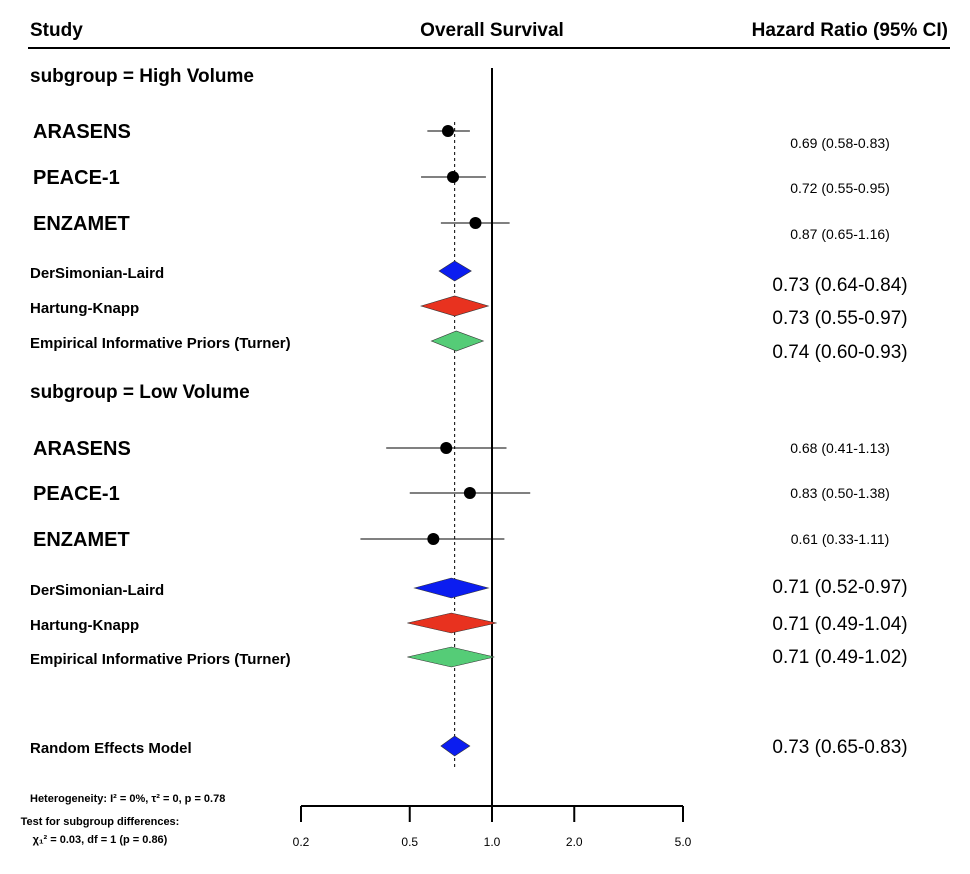 The image size is (970, 874). What do you see at coordinates (492, 30) in the screenshot?
I see `header-overall-survival: Overall Survival` at bounding box center [492, 30].